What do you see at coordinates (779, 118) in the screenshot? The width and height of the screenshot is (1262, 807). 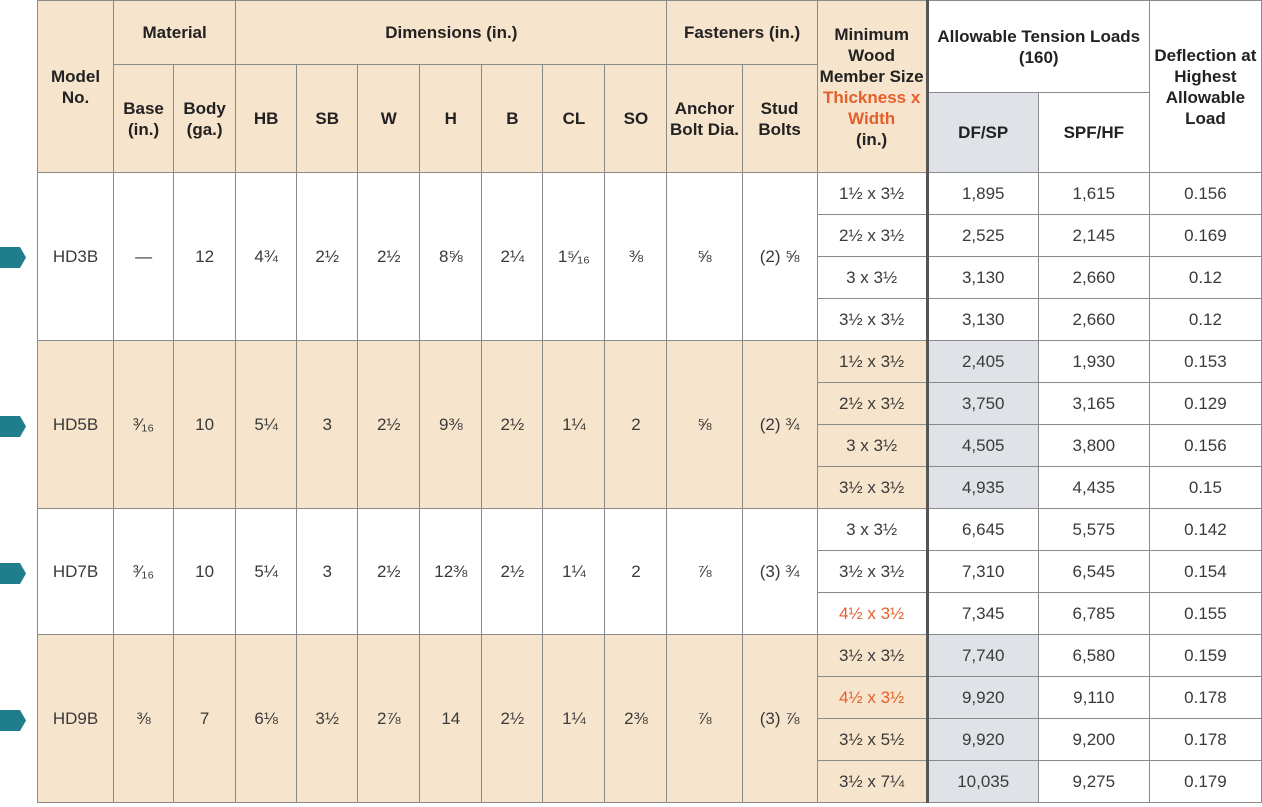 I see `header-stud-bolts: Stud Bolts` at bounding box center [779, 118].